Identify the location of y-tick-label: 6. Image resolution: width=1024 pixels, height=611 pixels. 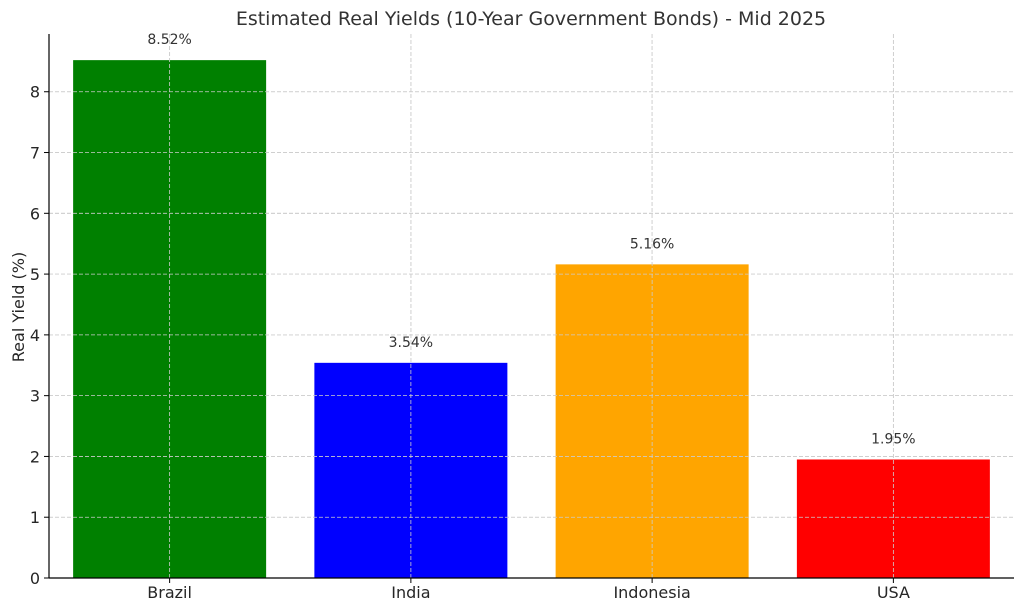
(35, 213).